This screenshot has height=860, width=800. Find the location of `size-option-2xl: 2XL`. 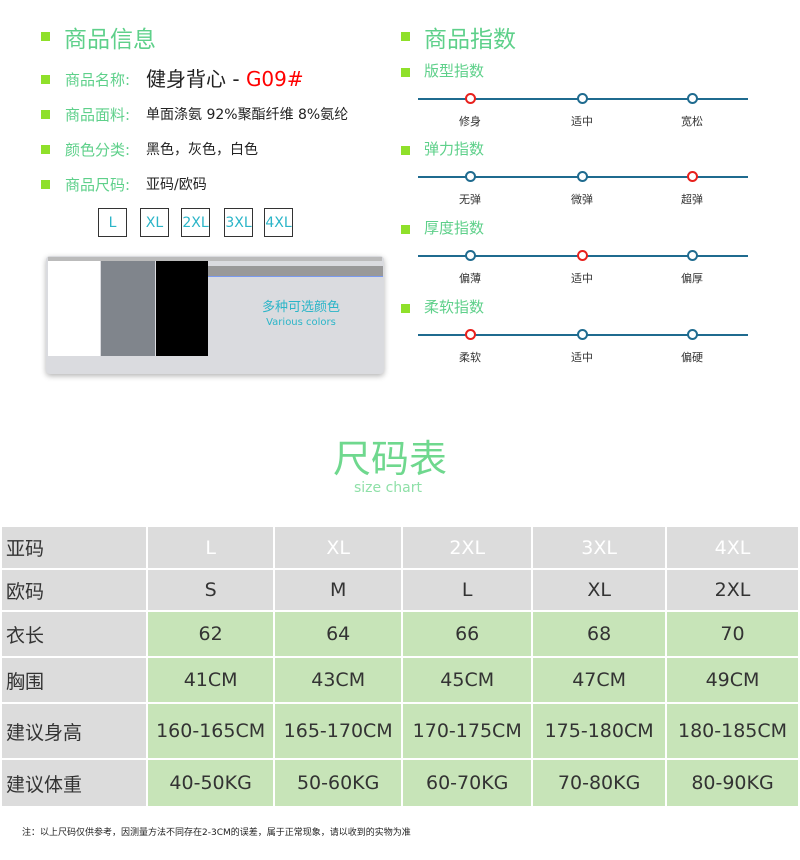

size-option-2xl: 2XL is located at coordinates (195, 222).